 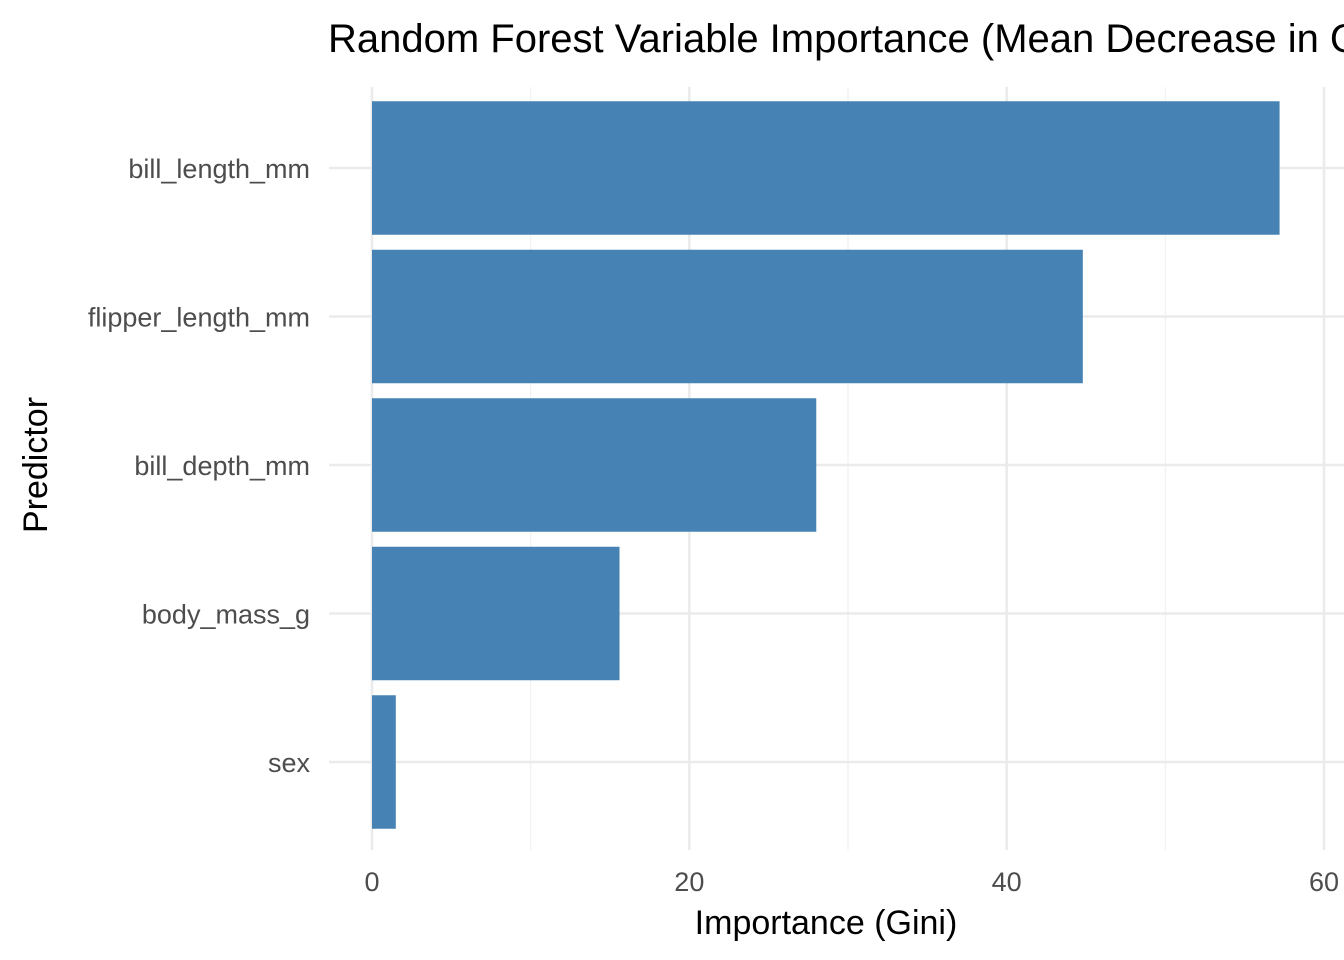 I want to click on x-tick-label: 0, so click(x=371, y=882).